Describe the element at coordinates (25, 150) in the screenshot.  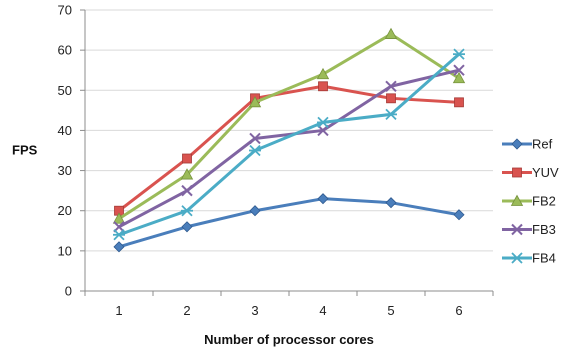
I see `y-axis-title: FPS` at that location.